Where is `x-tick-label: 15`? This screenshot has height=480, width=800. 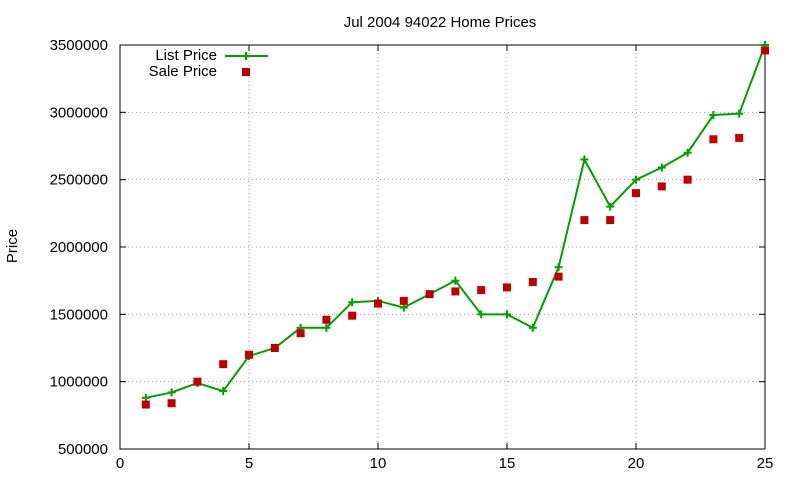 x-tick-label: 15 is located at coordinates (507, 463).